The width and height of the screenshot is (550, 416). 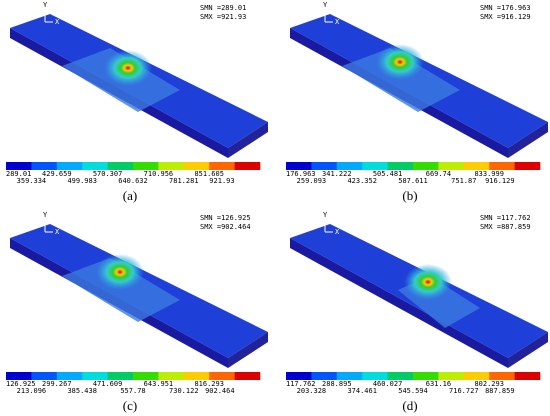 What do you see at coordinates (505, 8) in the screenshot?
I see `smn-label: SMN =176.963` at bounding box center [505, 8].